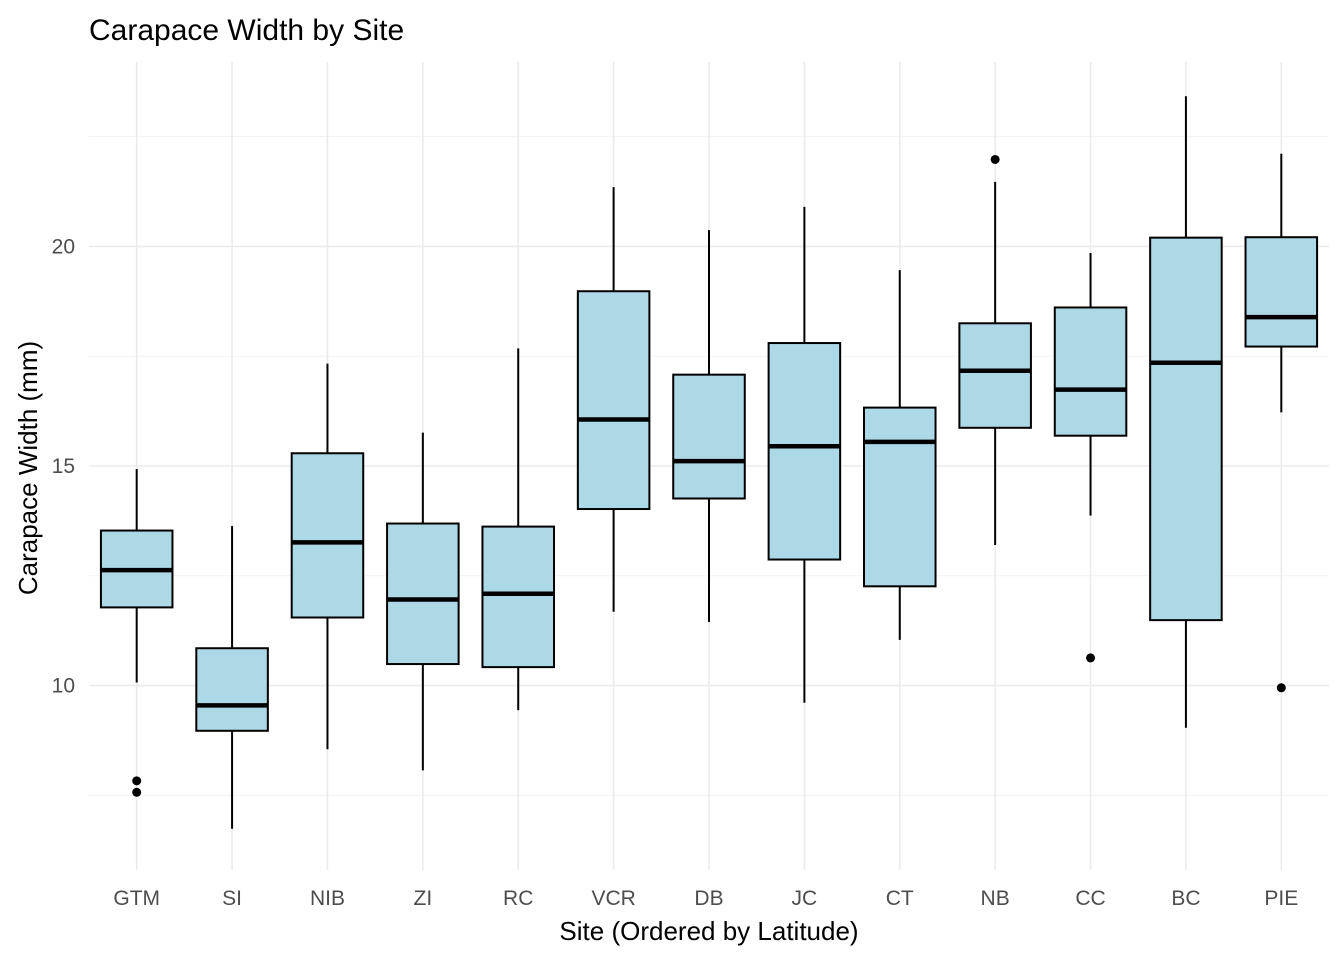 The height and width of the screenshot is (960, 1344). What do you see at coordinates (518, 898) in the screenshot?
I see `x-tick-label: RC` at bounding box center [518, 898].